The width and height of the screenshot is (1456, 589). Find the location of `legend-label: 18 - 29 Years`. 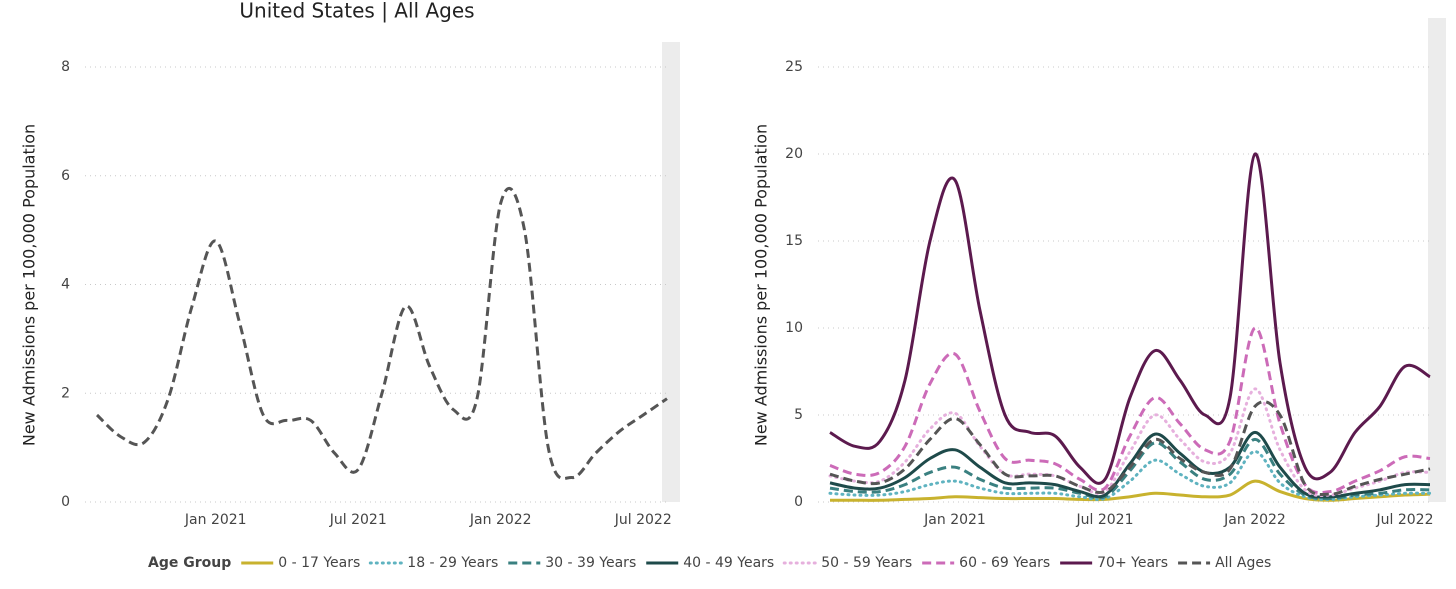

legend-label: 18 - 29 Years is located at coordinates (452, 563).